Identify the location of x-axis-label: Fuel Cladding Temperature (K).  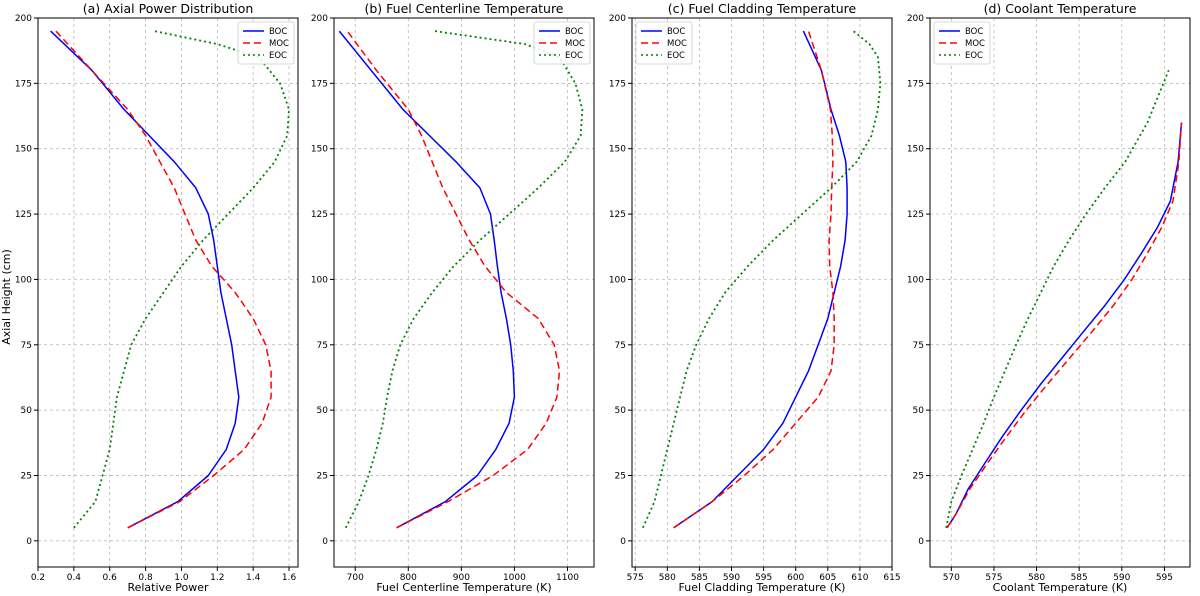
(762, 587).